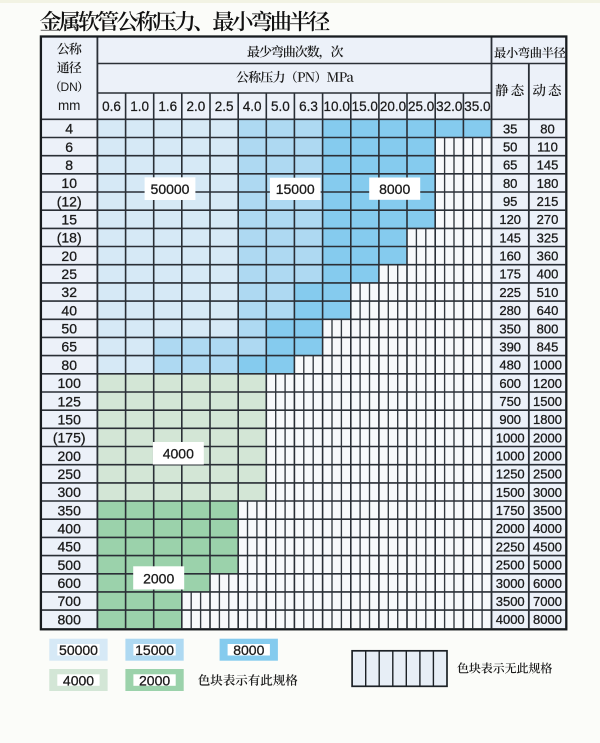 The image size is (600, 743). I want to click on svg-text: 5.0, so click(280, 106).